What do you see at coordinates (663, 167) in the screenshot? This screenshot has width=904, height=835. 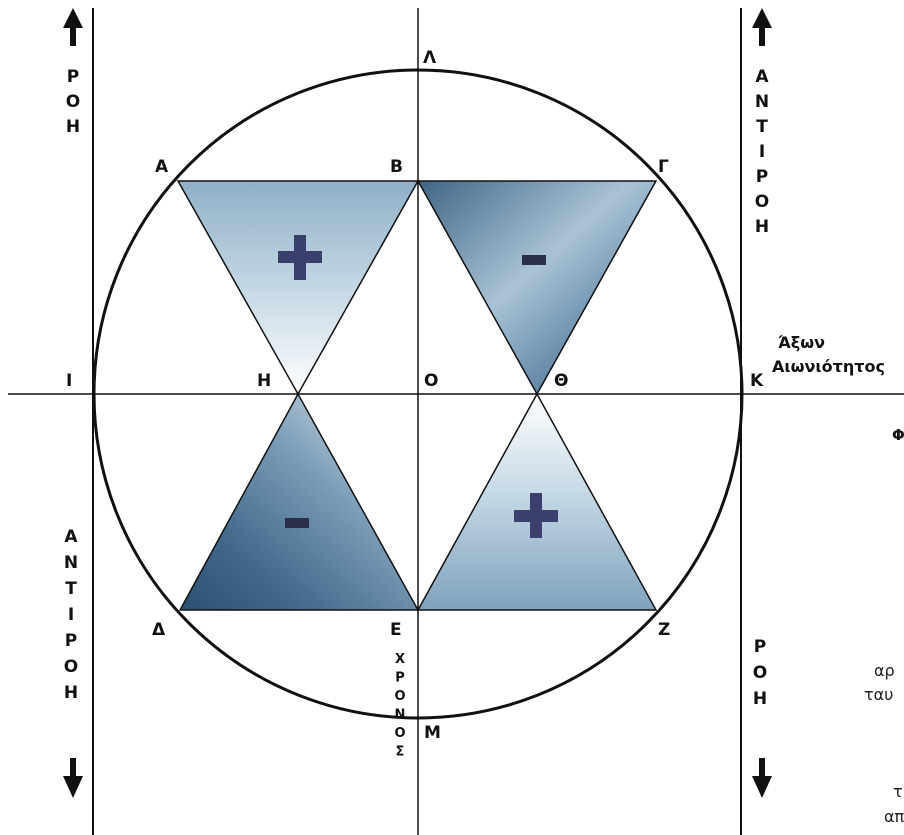 I see `label-point-g: Γ` at bounding box center [663, 167].